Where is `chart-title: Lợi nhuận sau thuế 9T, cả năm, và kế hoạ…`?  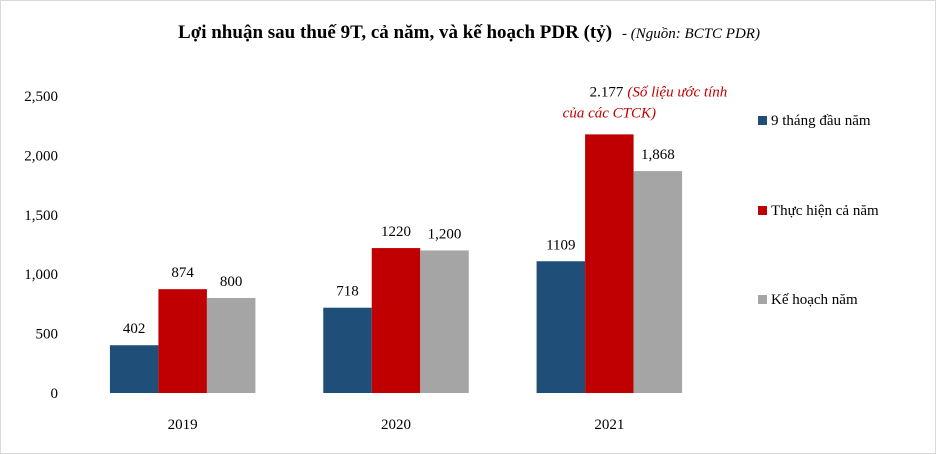
chart-title: Lợi nhuận sau thuế 9T, cả năm, và kế hoạ… is located at coordinates (395, 32).